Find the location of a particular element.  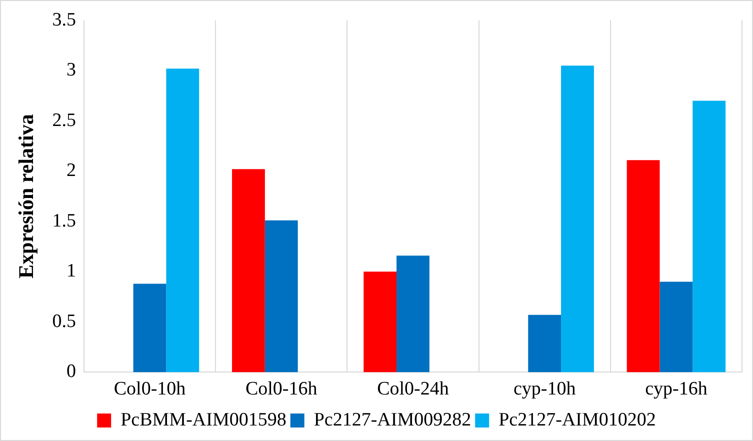

y-tick-label: 1.5 is located at coordinates (64, 221).